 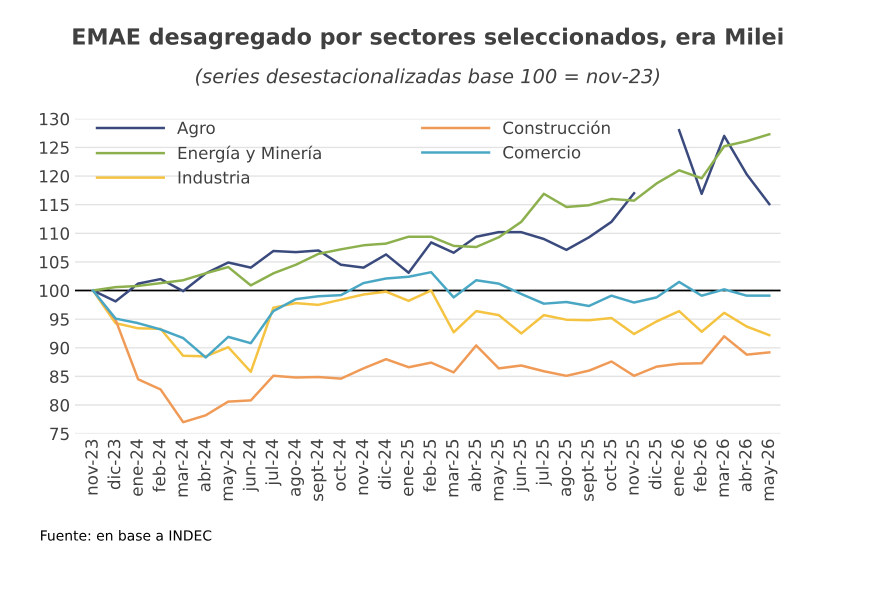 I want to click on legend-label: Construcción, so click(x=556, y=127).